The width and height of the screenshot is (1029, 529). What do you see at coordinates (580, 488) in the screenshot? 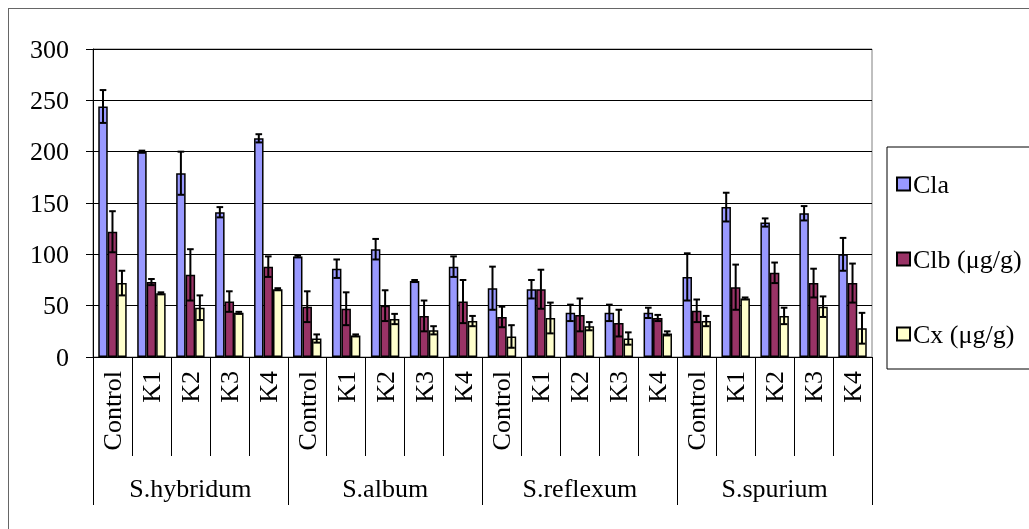
I see `text: S.reflexum` at bounding box center [580, 488].